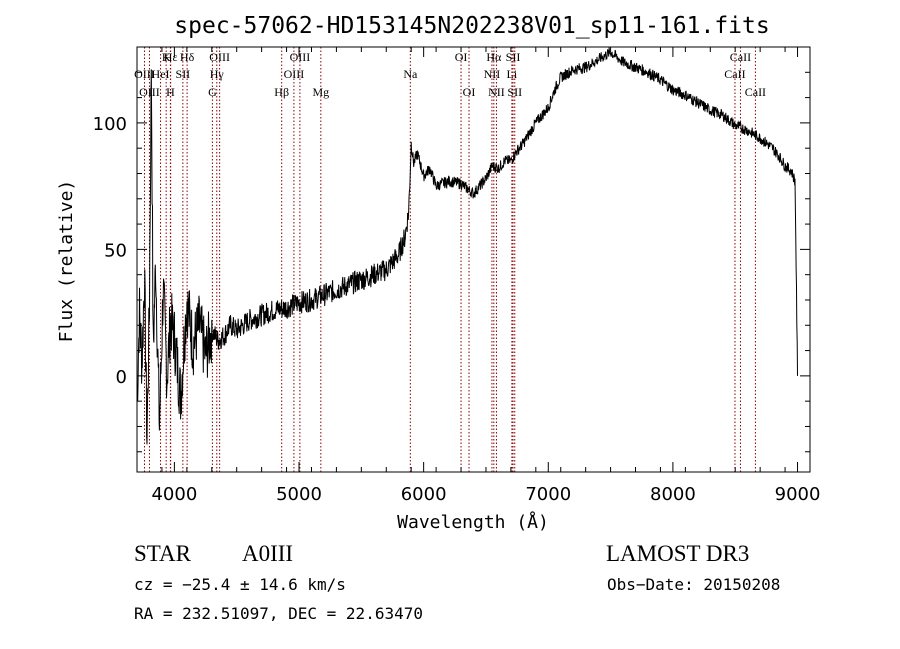 The image size is (900, 649). I want to click on survey-name: LAMOST DR3, so click(677, 553).